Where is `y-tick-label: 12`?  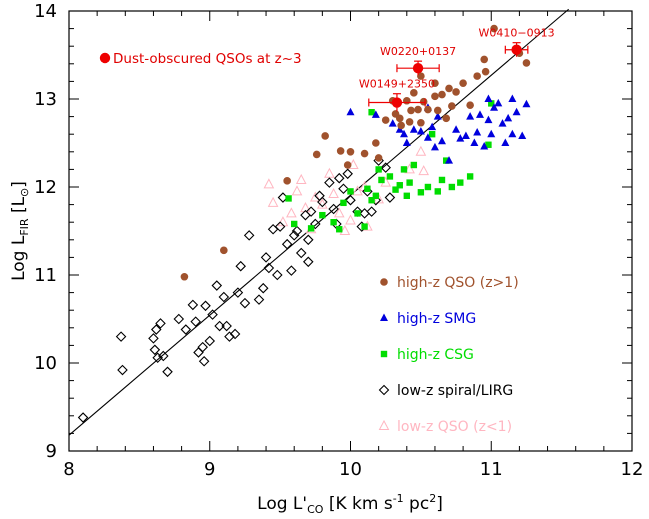
y-tick-label: 12 is located at coordinates (45, 187).